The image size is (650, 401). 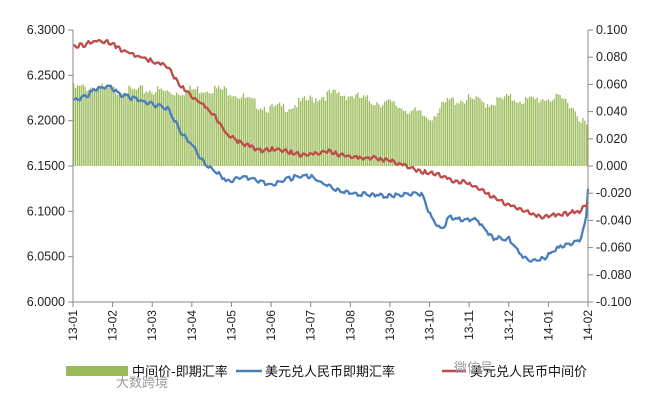 I want to click on x-tick-label: 13-06, so click(x=271, y=325).